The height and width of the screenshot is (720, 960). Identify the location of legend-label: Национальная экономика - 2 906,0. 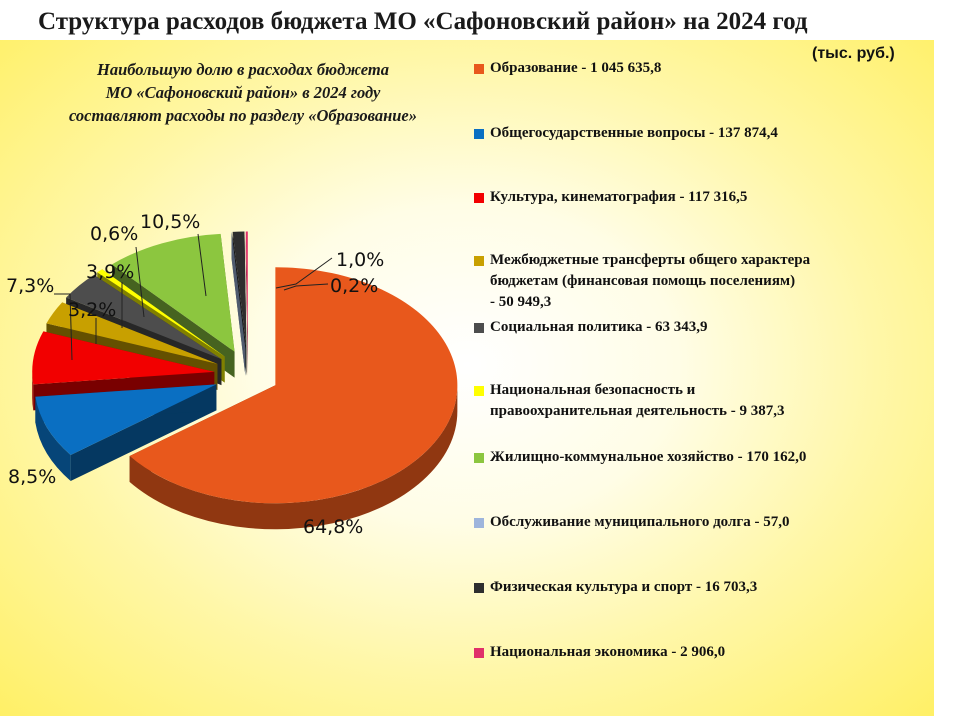
(699, 652).